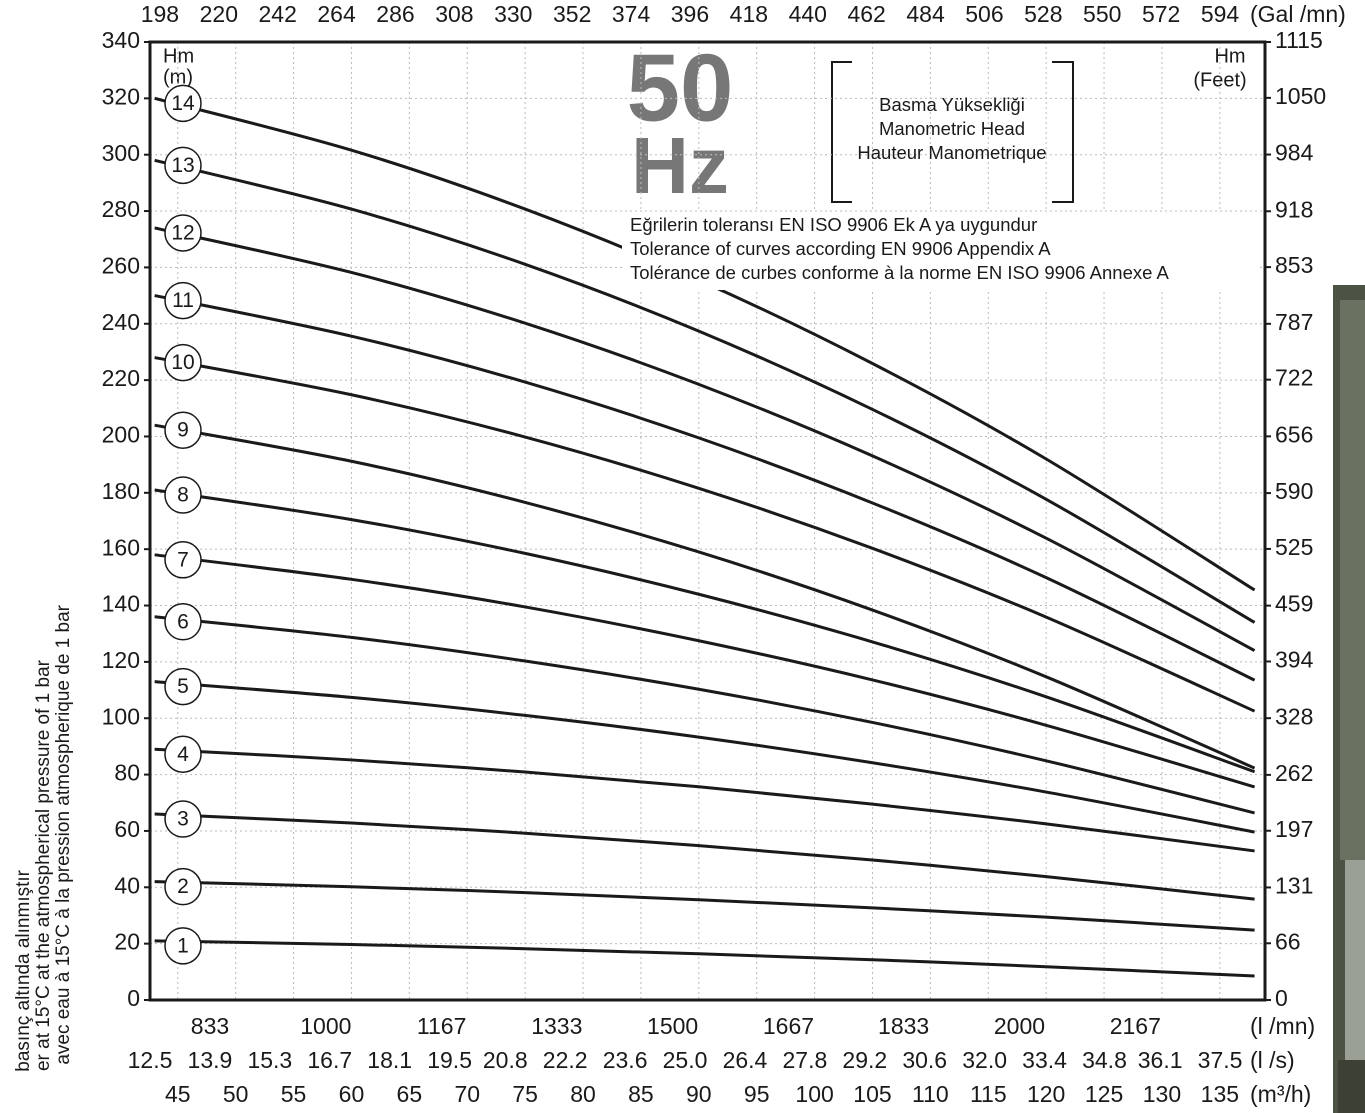  I want to click on y-tick-label: 260, so click(121, 265).